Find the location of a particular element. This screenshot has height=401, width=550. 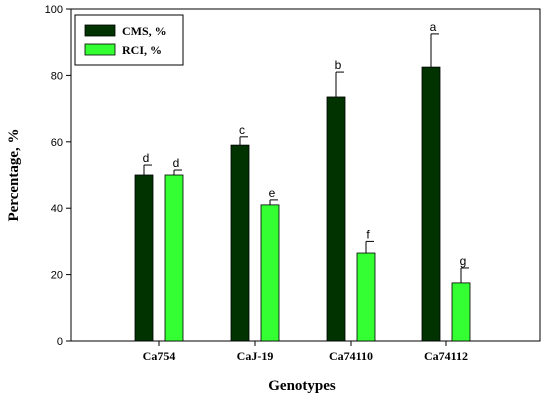

y-axis-title: Percentage, % is located at coordinates (14, 174).